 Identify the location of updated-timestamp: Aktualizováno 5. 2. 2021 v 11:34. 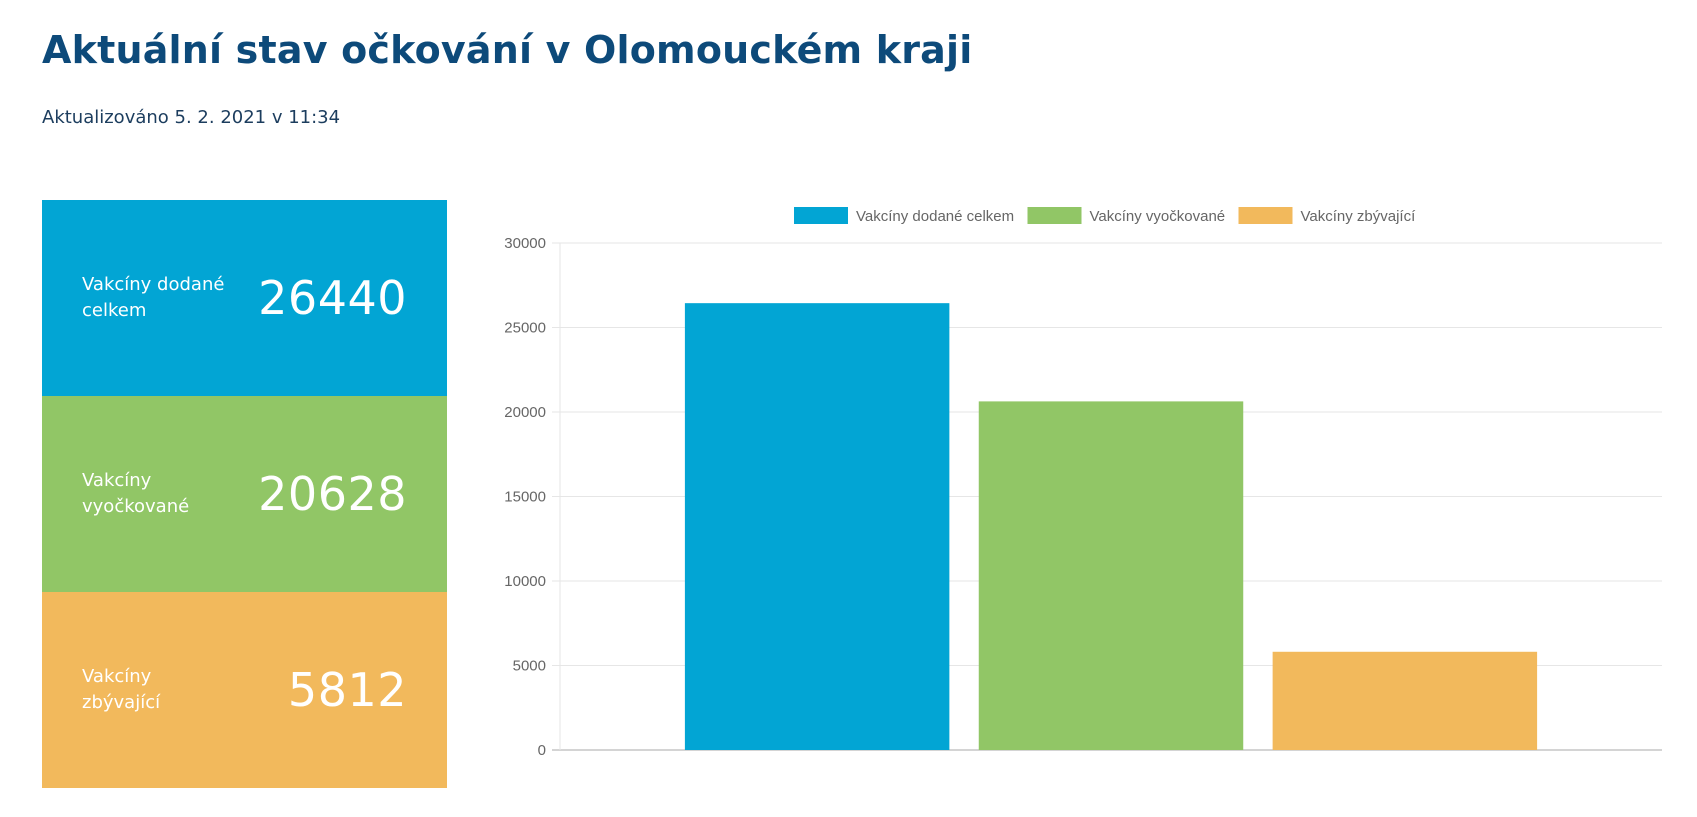
(191, 117).